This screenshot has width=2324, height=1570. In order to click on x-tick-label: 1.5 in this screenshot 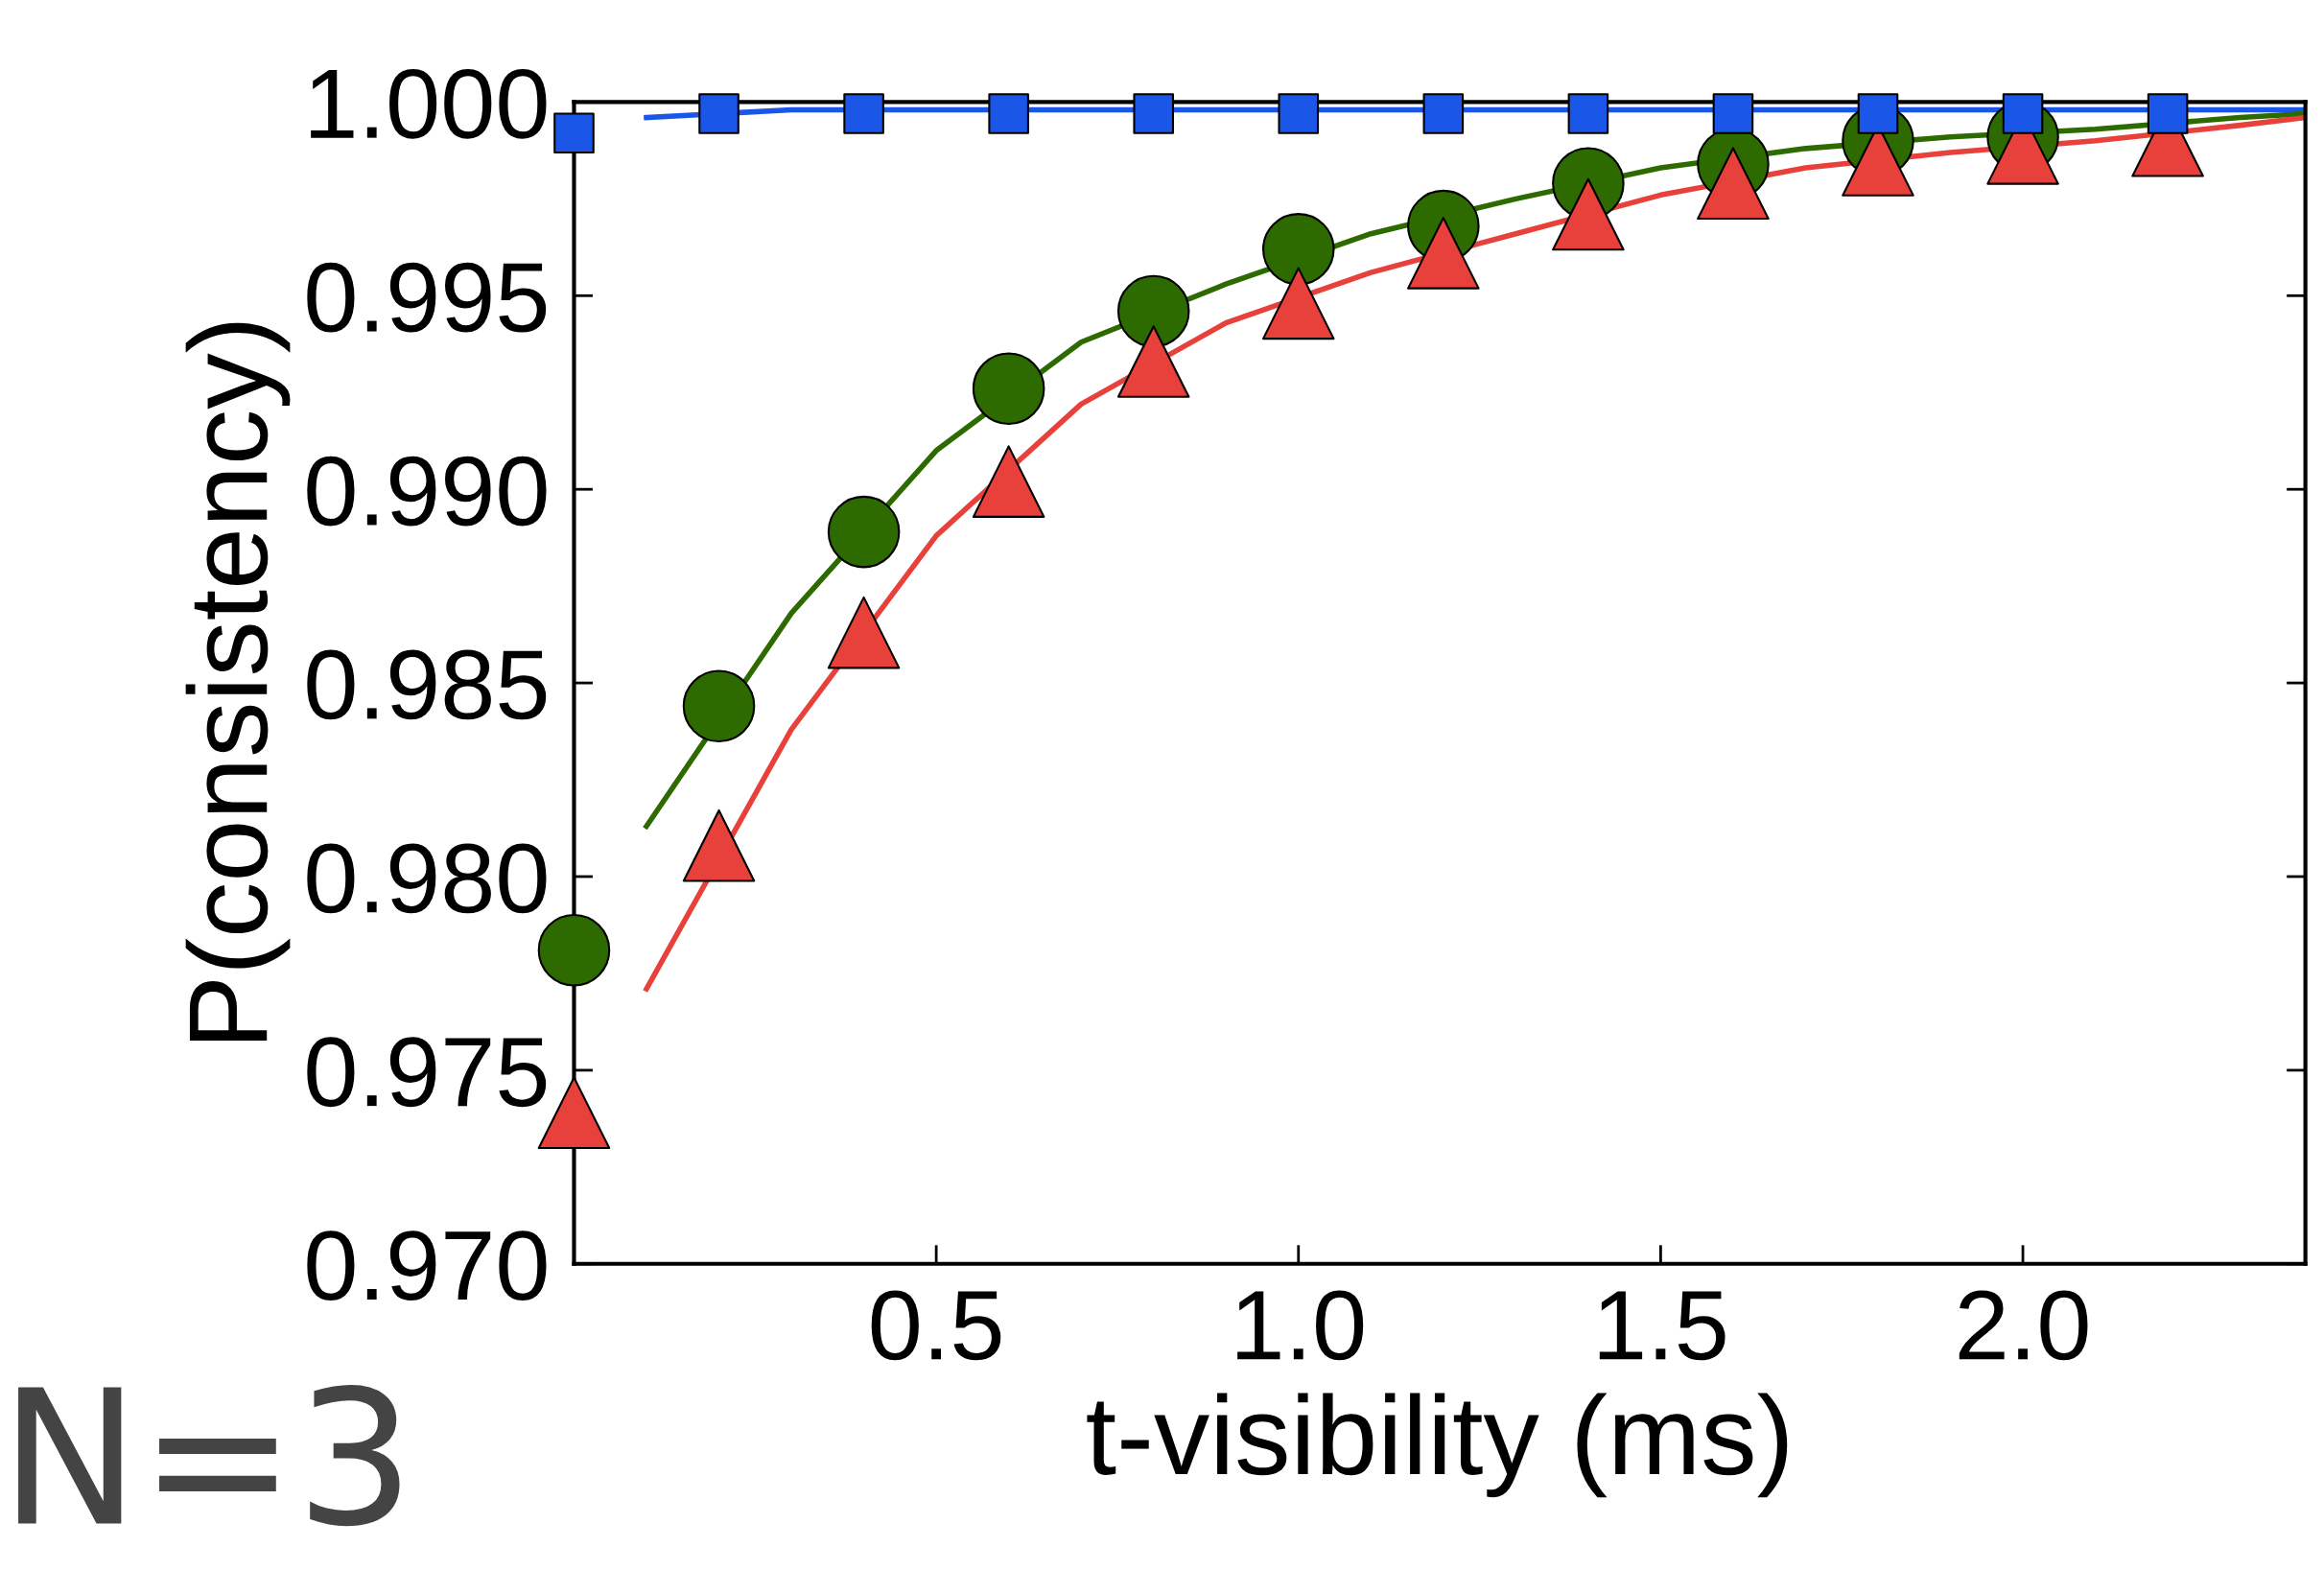, I will do `click(1662, 1326)`.